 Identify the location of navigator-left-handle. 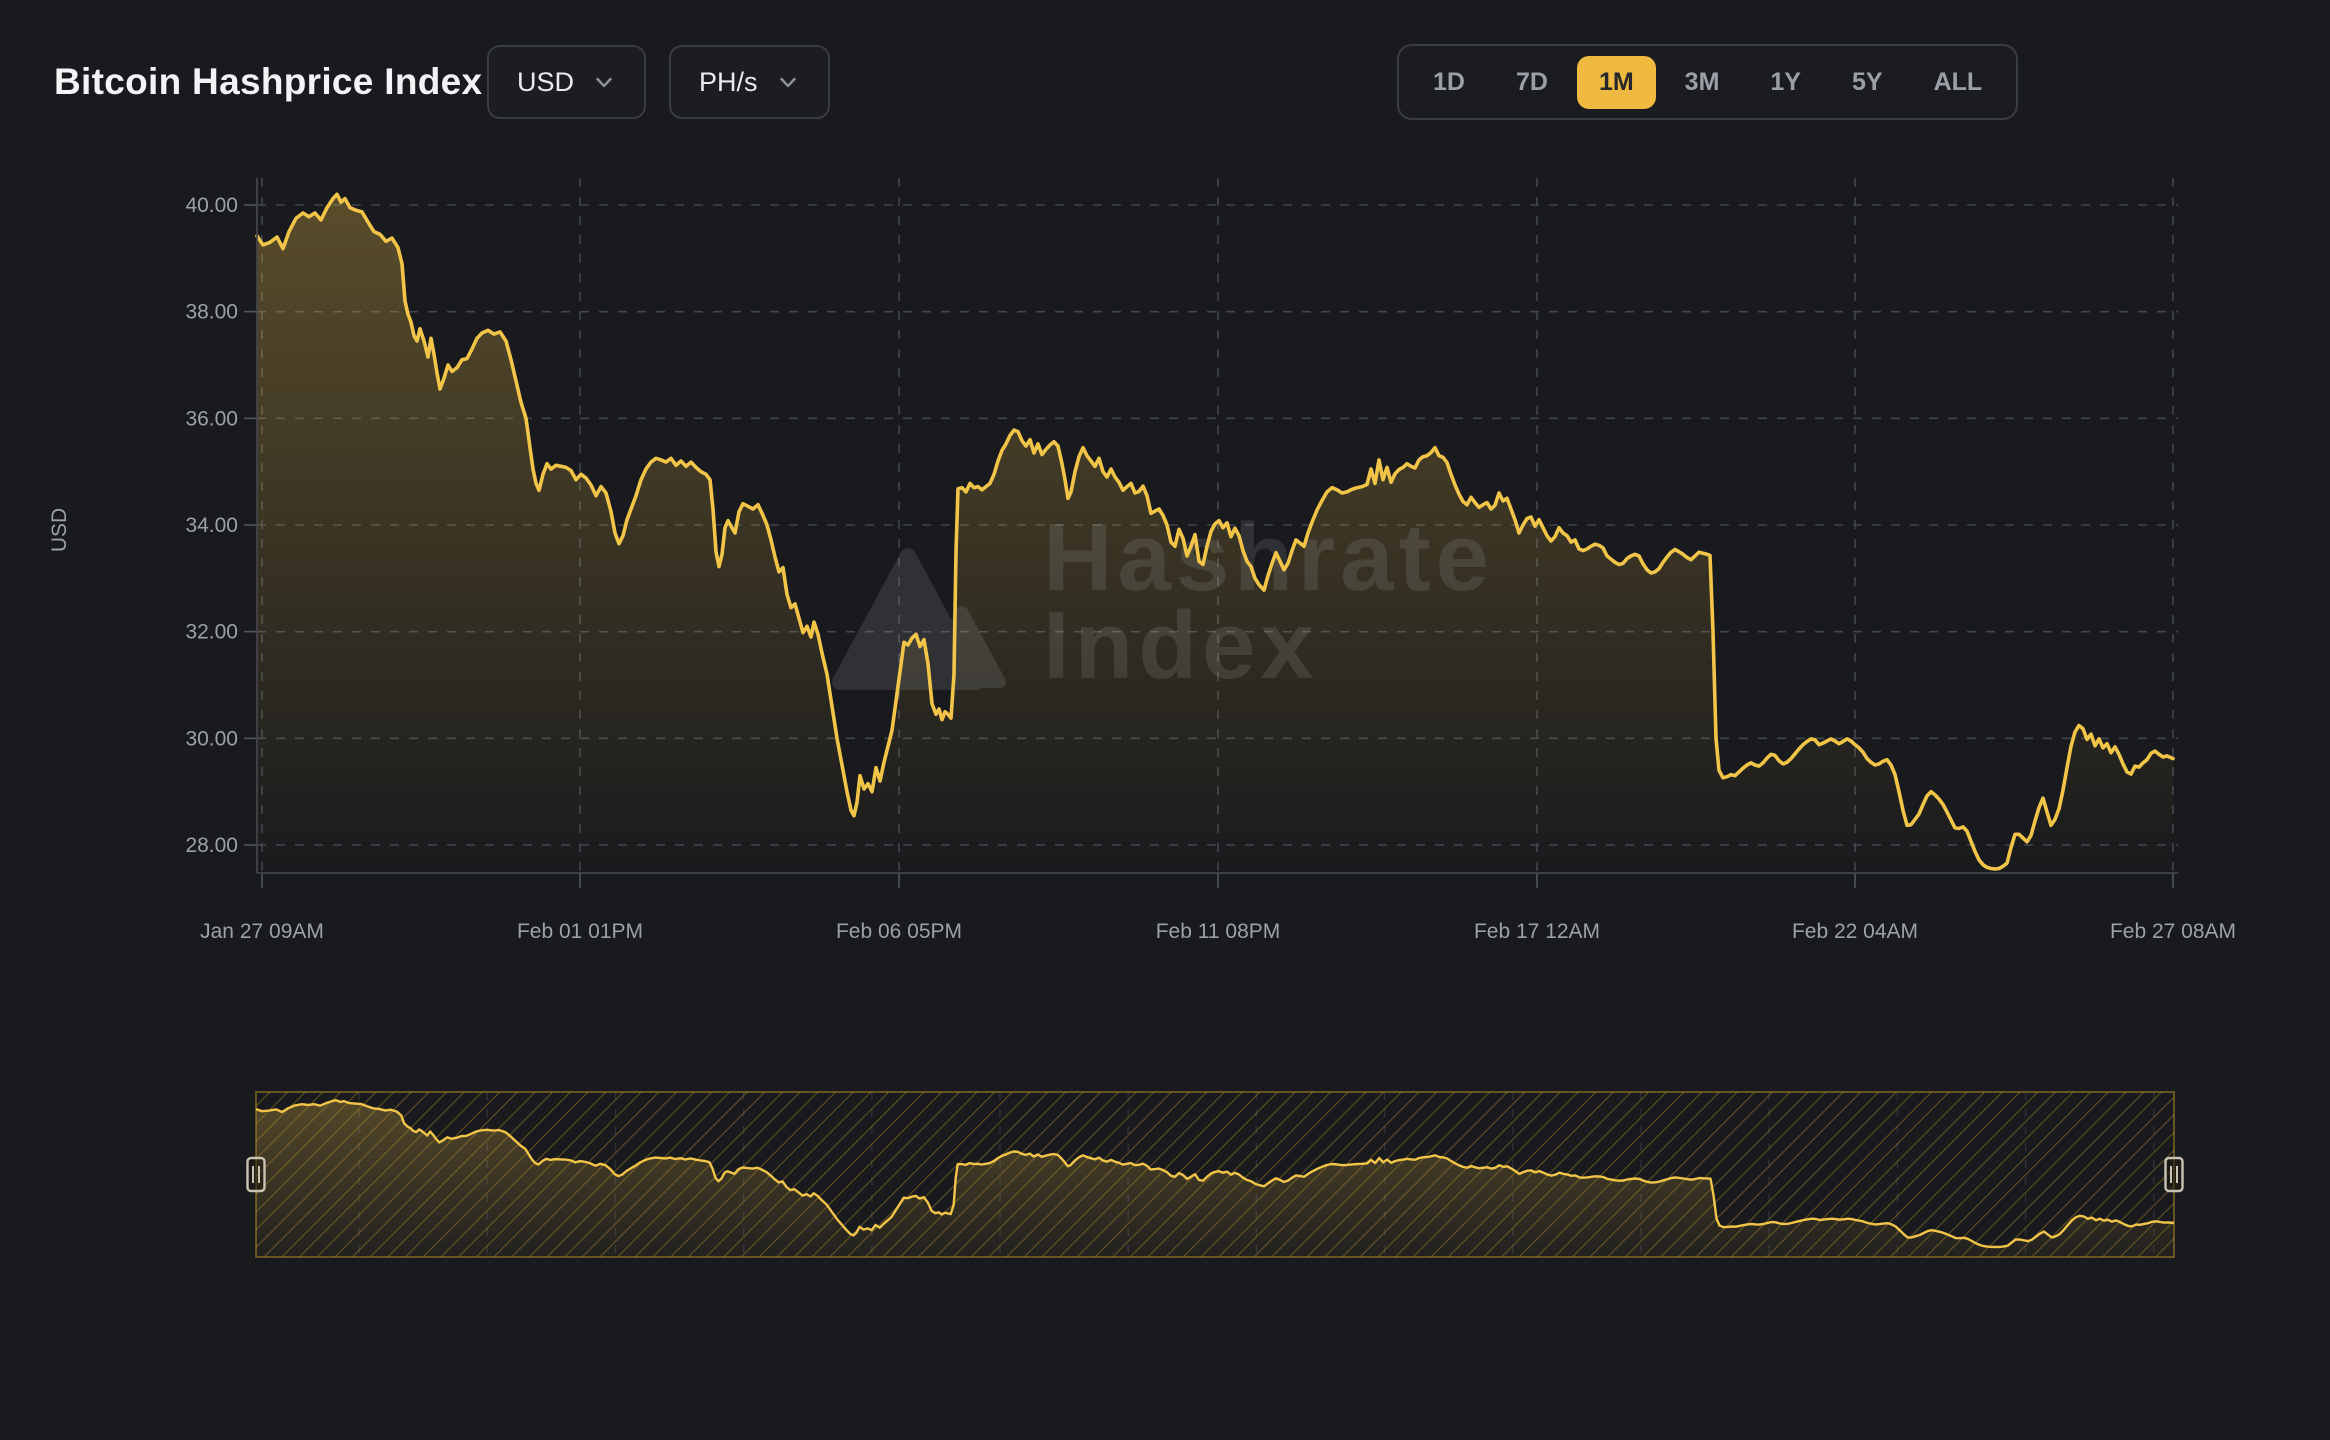
(256, 1174).